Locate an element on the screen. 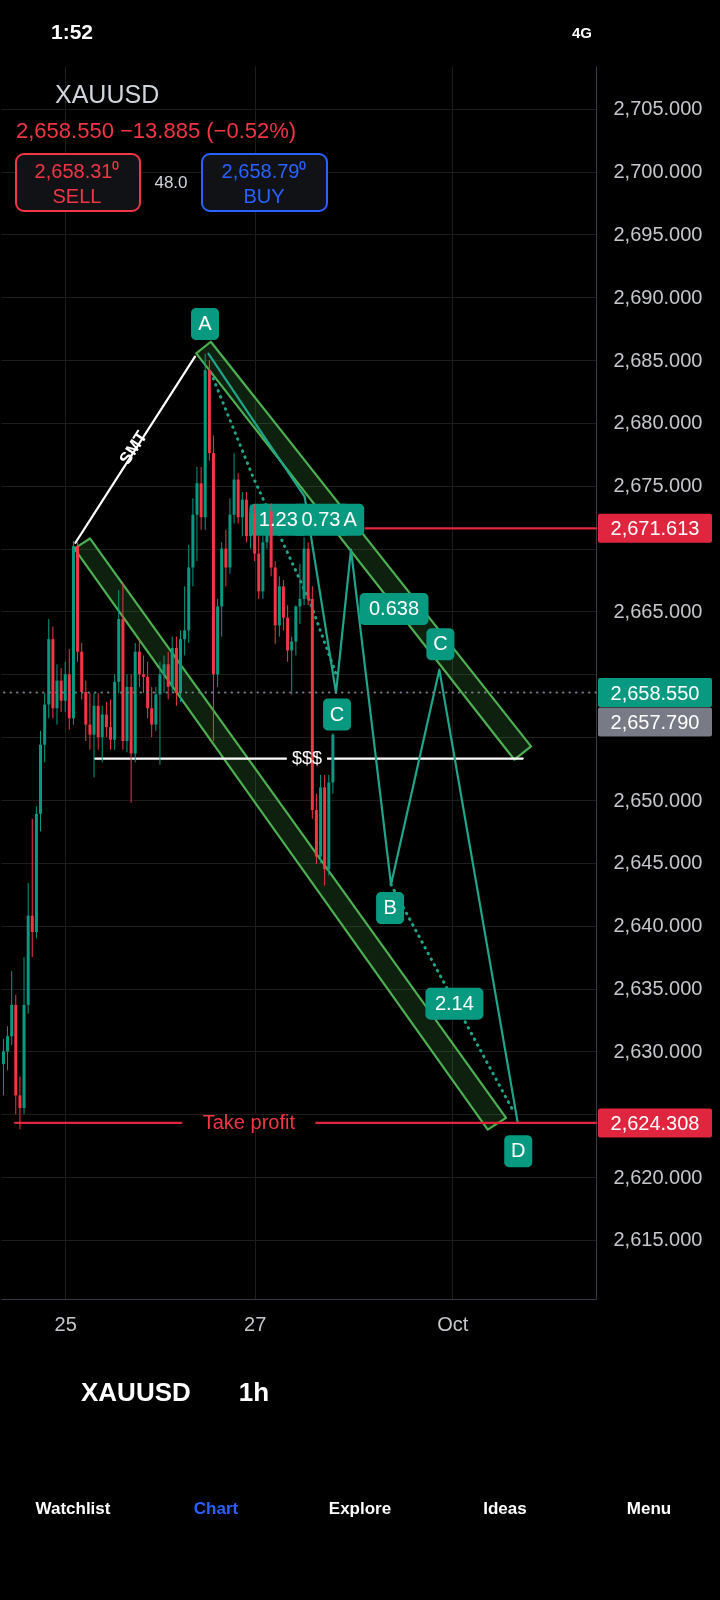  ref-line-label: 2,658.550 is located at coordinates (655, 692).